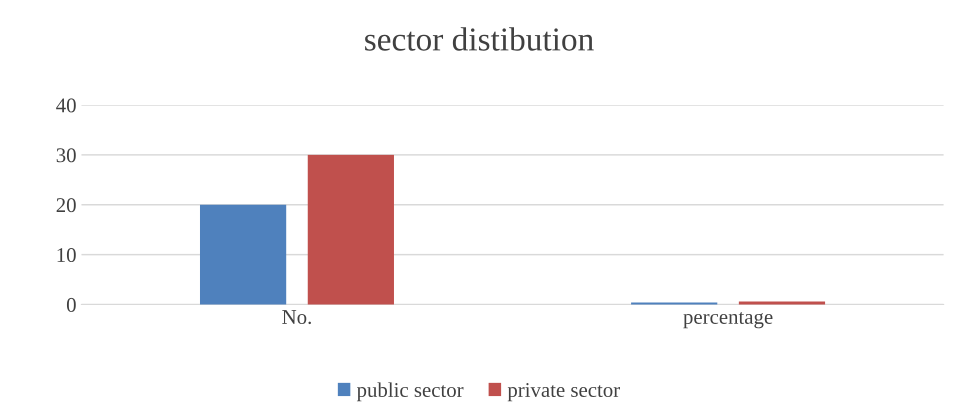 This screenshot has height=420, width=958. I want to click on y-tick-label: 10, so click(67, 255).